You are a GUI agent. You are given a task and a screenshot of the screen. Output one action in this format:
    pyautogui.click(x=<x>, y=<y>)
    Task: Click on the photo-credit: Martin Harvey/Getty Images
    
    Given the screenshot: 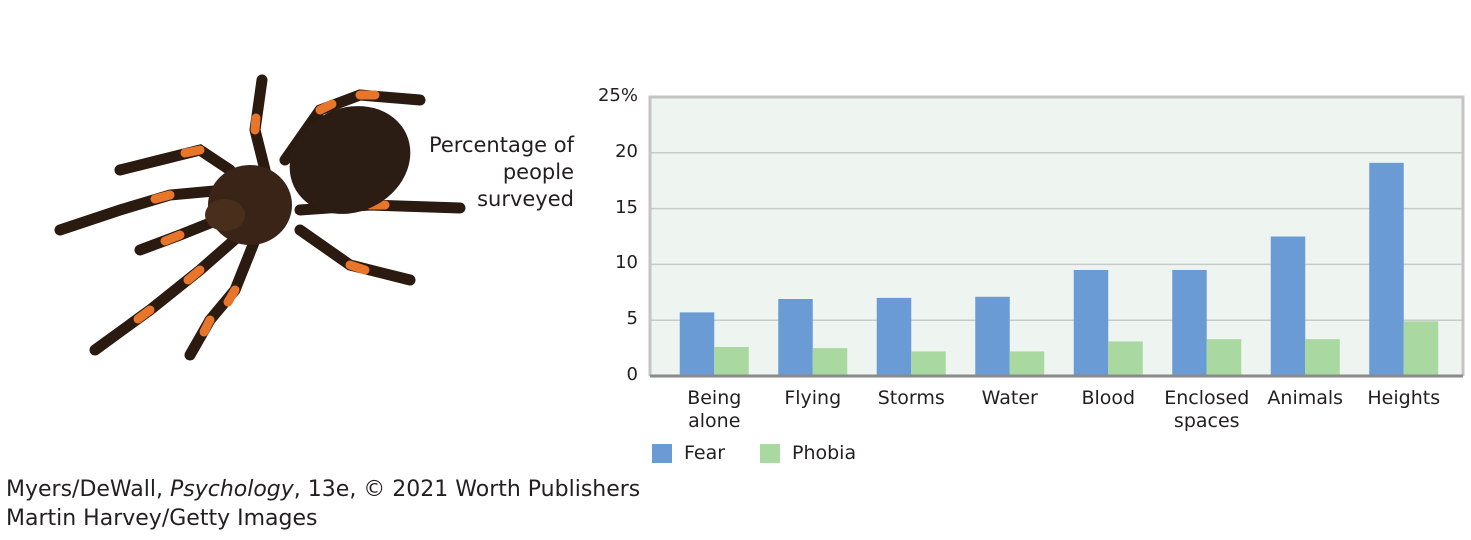 What is the action you would take?
    pyautogui.click(x=162, y=518)
    